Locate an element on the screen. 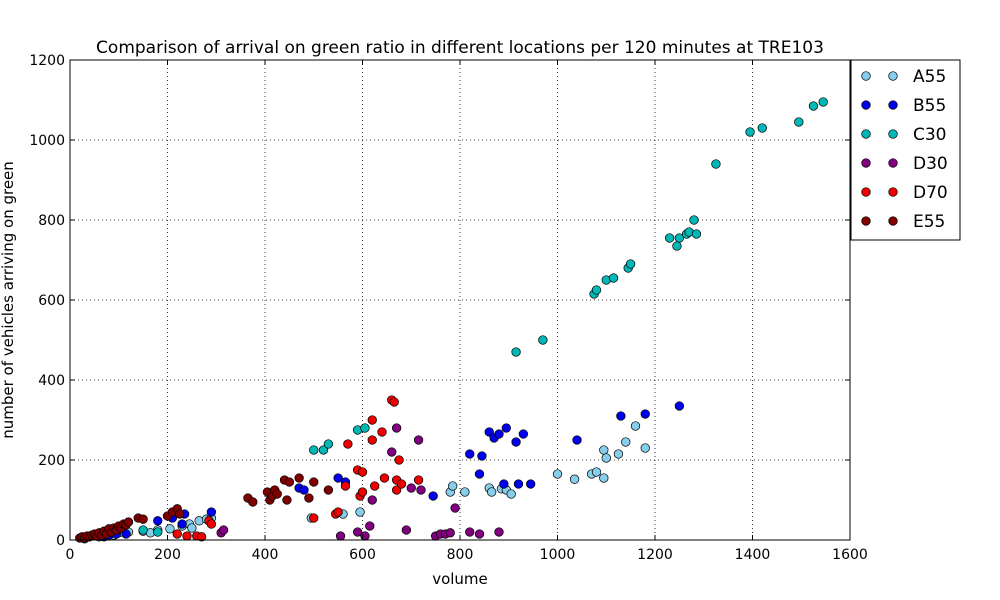 This screenshot has height=600, width=1000. legend-entry-c30: C30 is located at coordinates (904, 135).